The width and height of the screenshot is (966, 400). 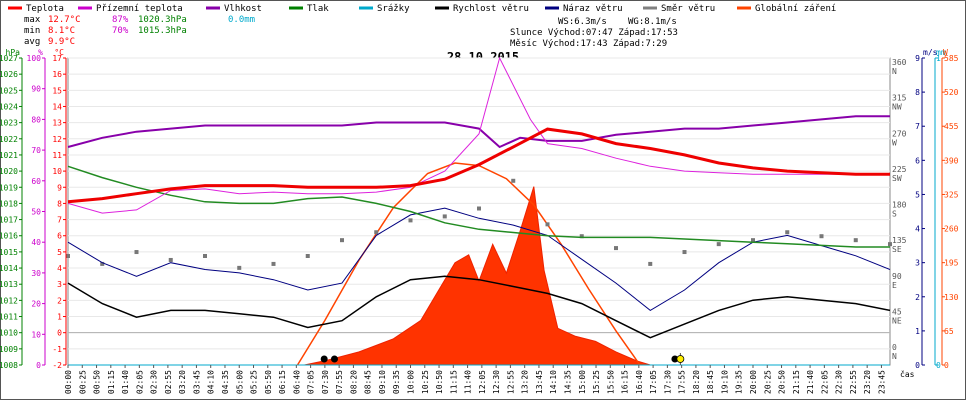 I want to click on x-tick-label: 05:50, so click(x=268, y=382).